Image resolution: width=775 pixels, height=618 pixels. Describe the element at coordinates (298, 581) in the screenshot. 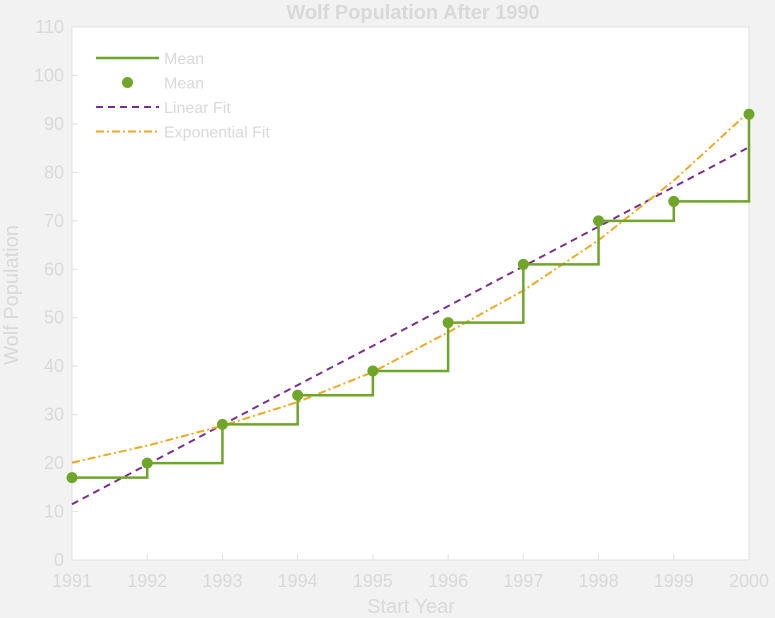

I see `x-tick-label: 1994` at that location.